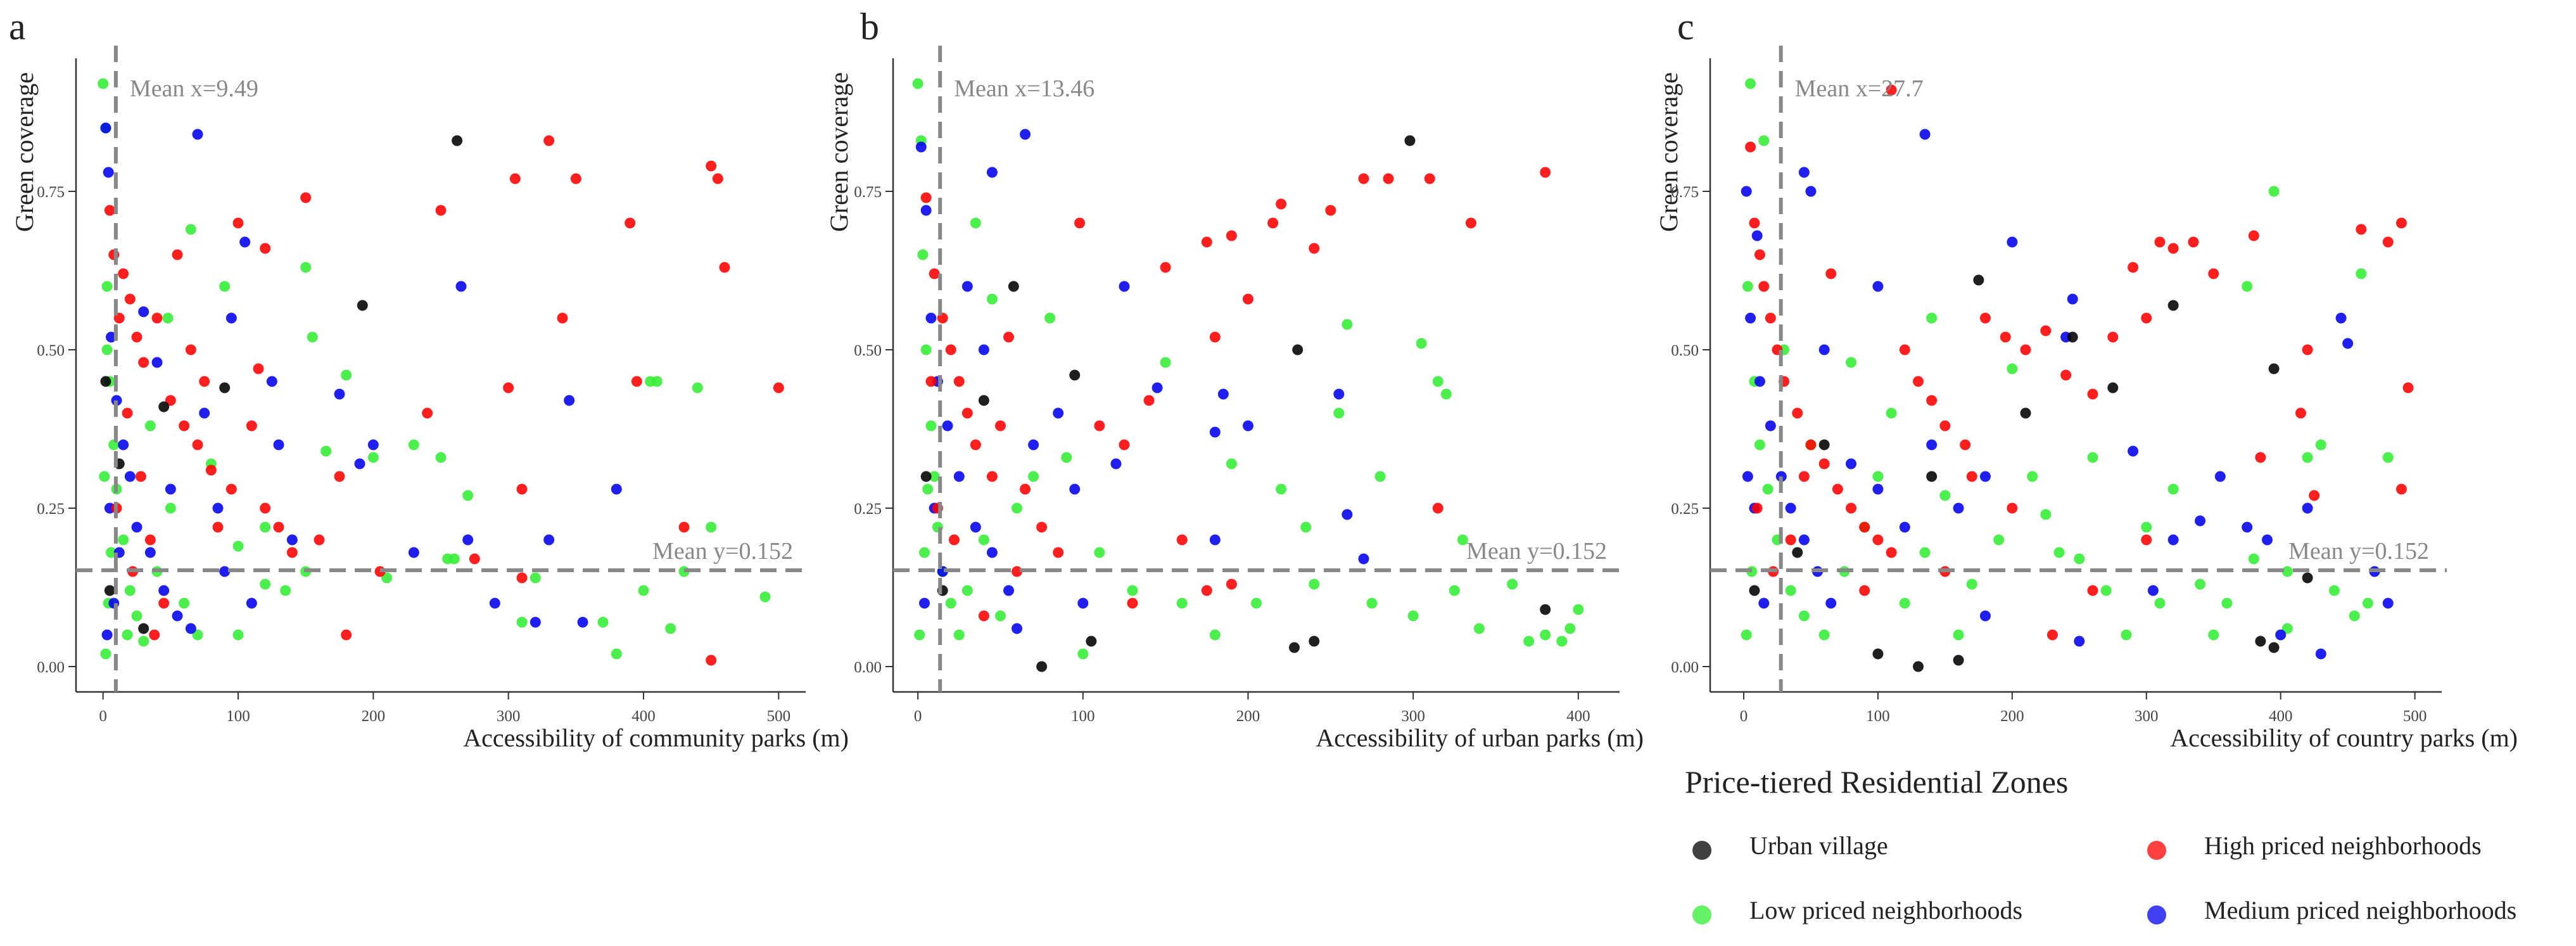 The width and height of the screenshot is (2576, 946). Describe the element at coordinates (1668, 152) in the screenshot. I see `y-axis-title-c: Green coverage` at that location.